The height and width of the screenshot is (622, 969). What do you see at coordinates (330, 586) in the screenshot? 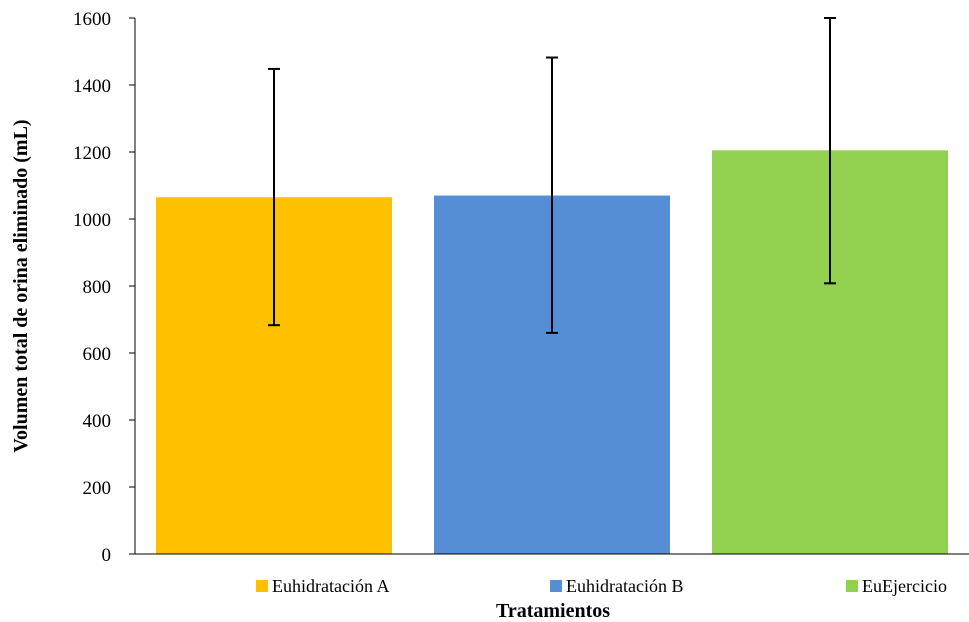
I see `legend-label-1: Euhidratación A` at bounding box center [330, 586].